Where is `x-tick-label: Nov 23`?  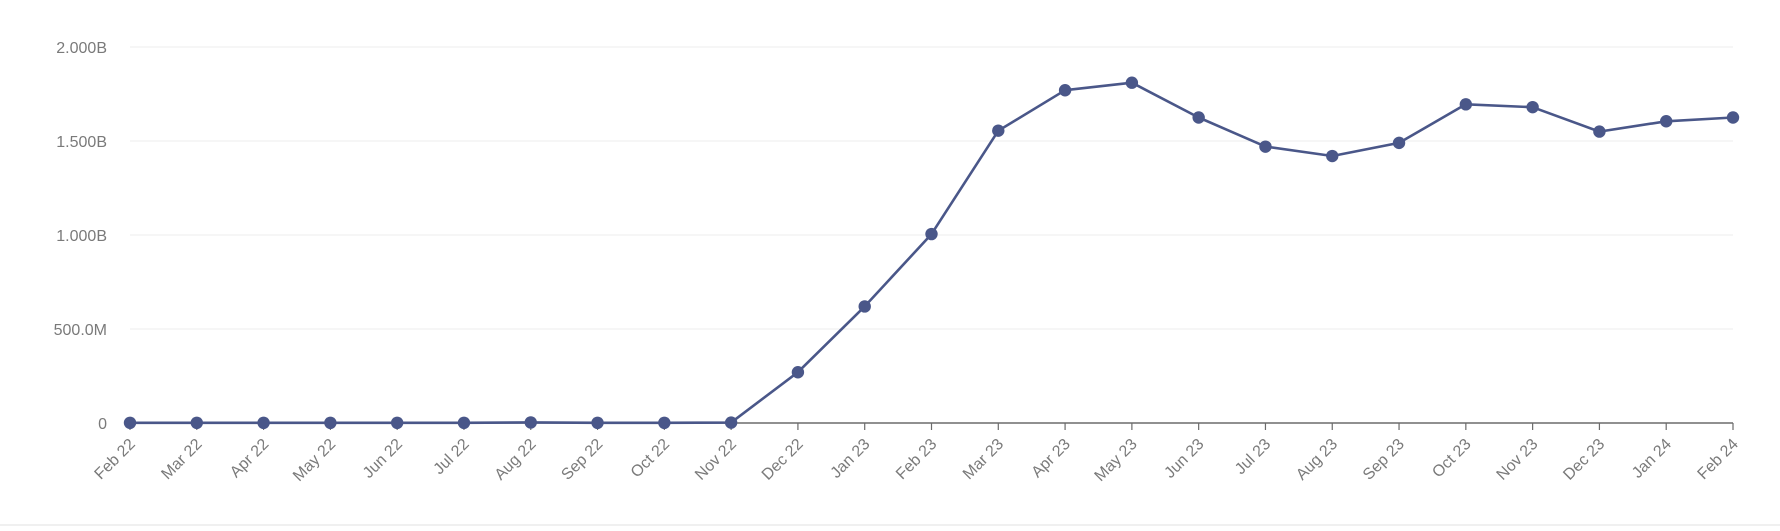
x-tick-label: Nov 23 is located at coordinates (1518, 460).